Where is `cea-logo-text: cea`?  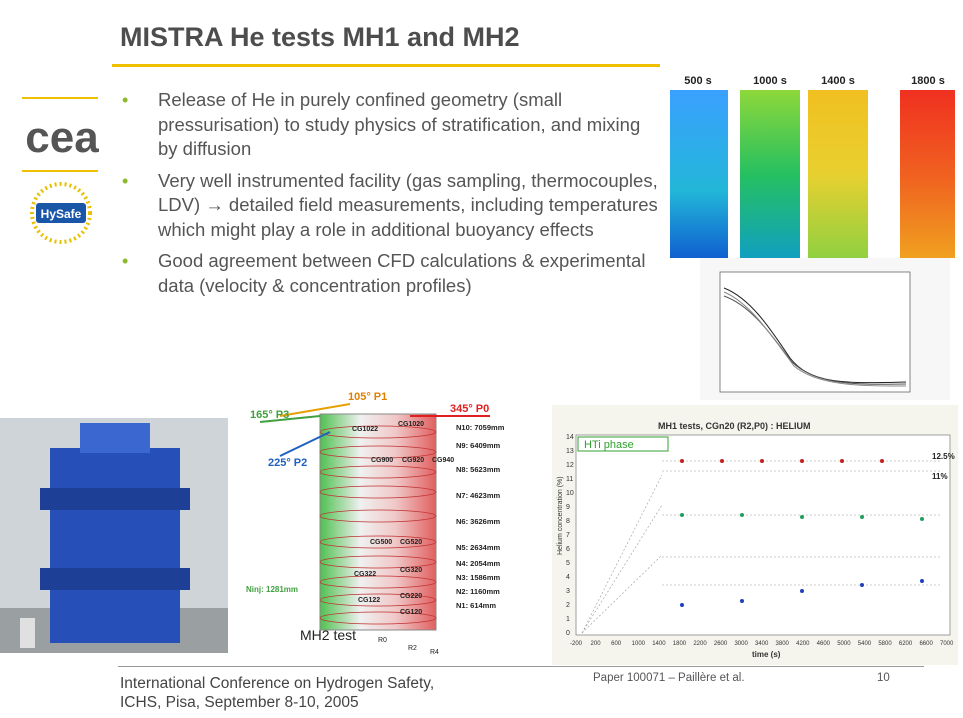 cea-logo-text: cea is located at coordinates (62, 137).